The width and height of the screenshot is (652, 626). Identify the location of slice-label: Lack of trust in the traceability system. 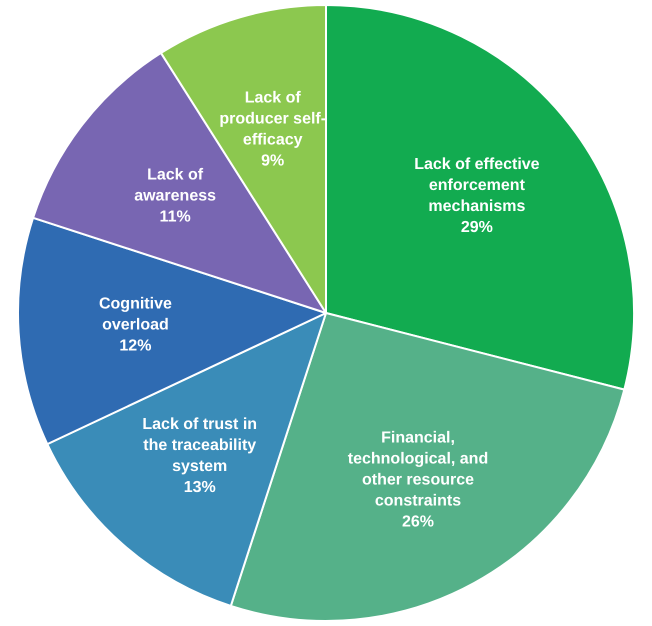
(200, 446).